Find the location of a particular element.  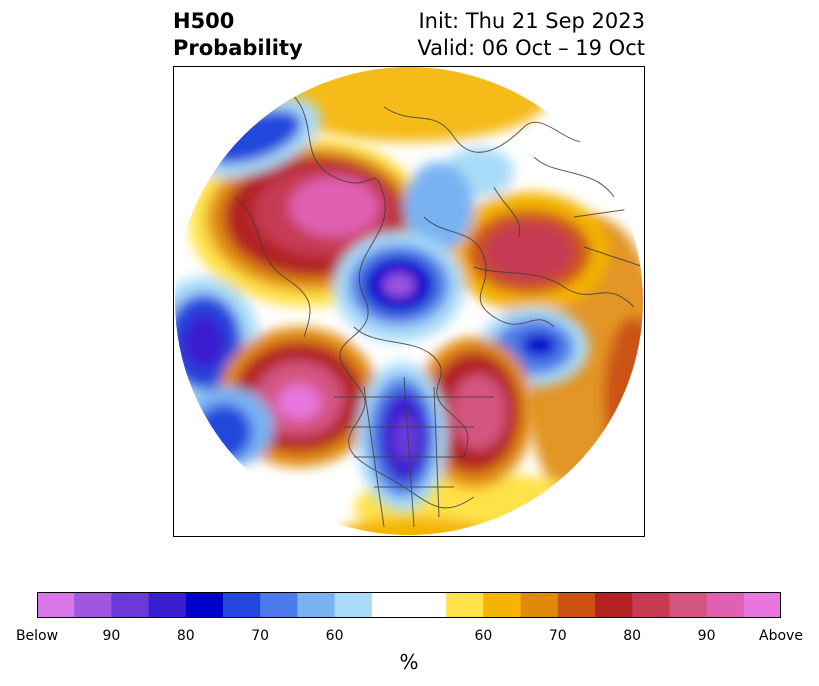

colorbar is located at coordinates (409, 605).